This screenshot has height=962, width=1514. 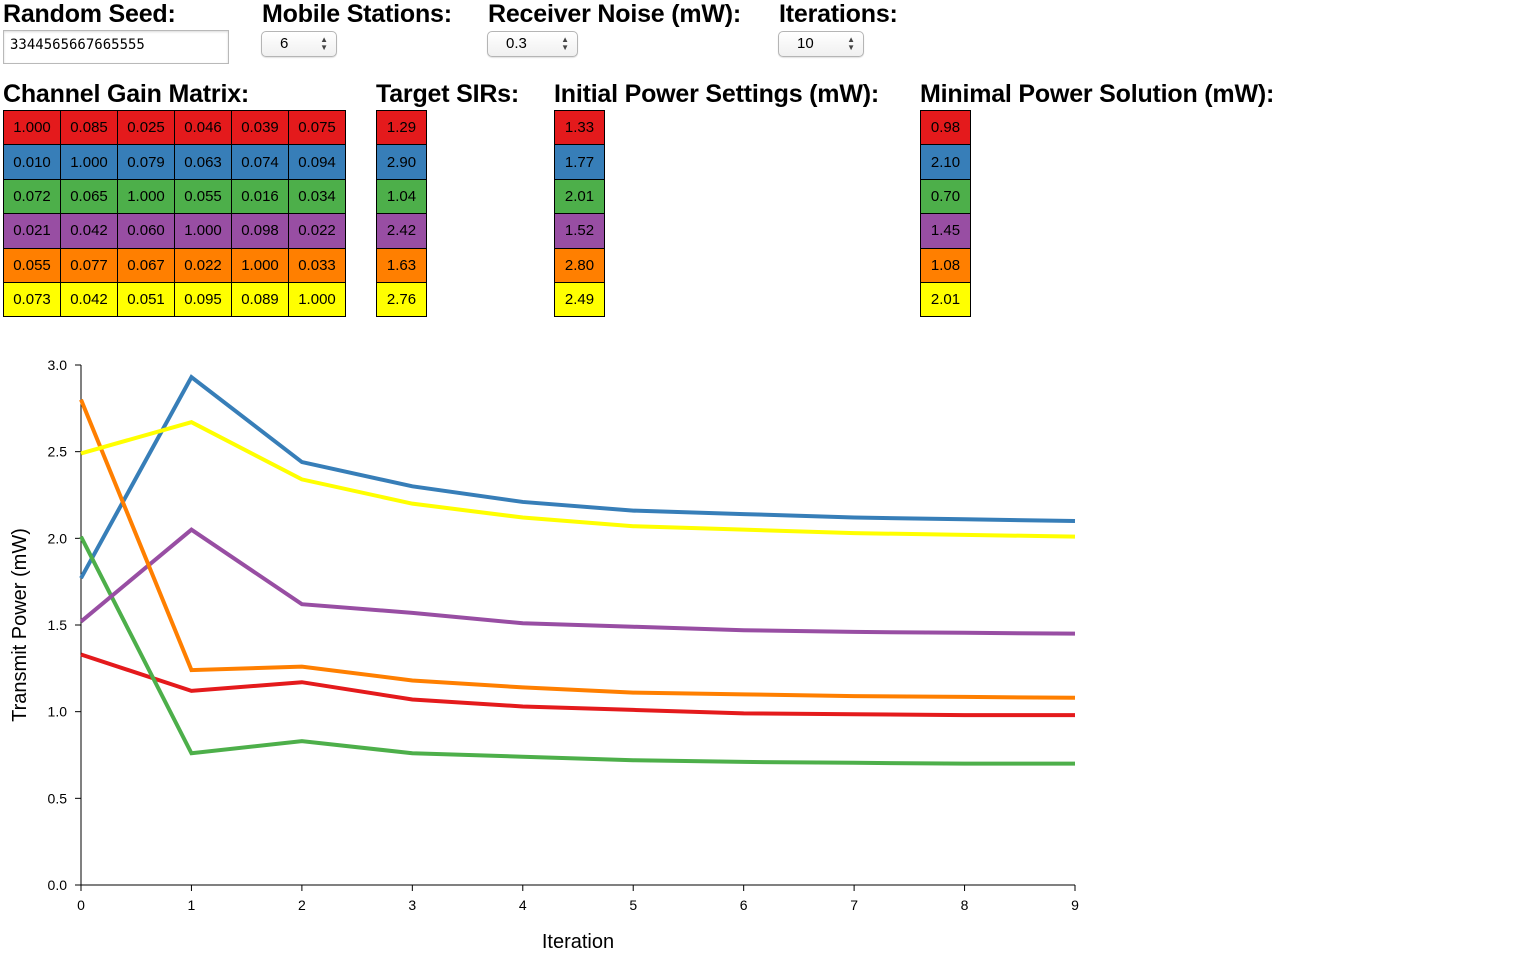 I want to click on table-row: 2.10, so click(x=945, y=162).